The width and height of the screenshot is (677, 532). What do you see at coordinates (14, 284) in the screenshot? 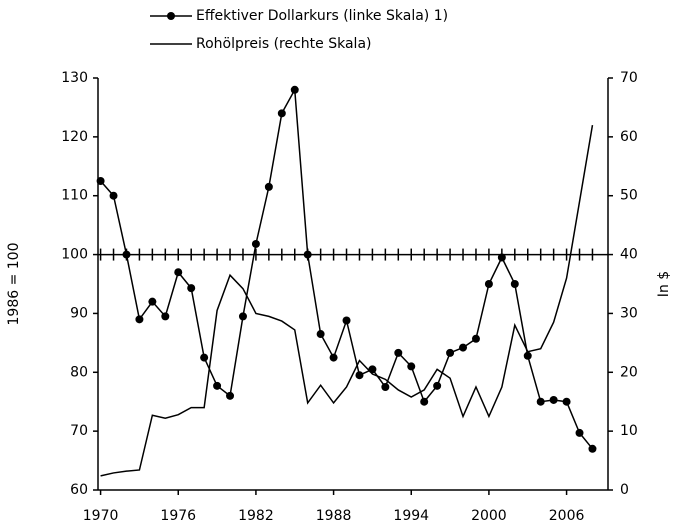
I see `y-axis-label: 1986 = 100` at bounding box center [14, 284].